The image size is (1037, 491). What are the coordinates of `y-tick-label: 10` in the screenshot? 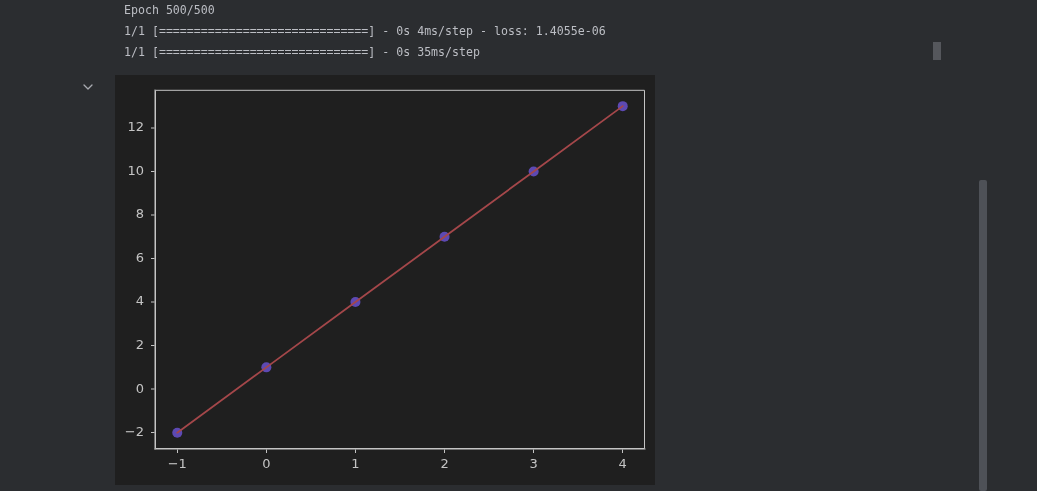 It's located at (135, 170).